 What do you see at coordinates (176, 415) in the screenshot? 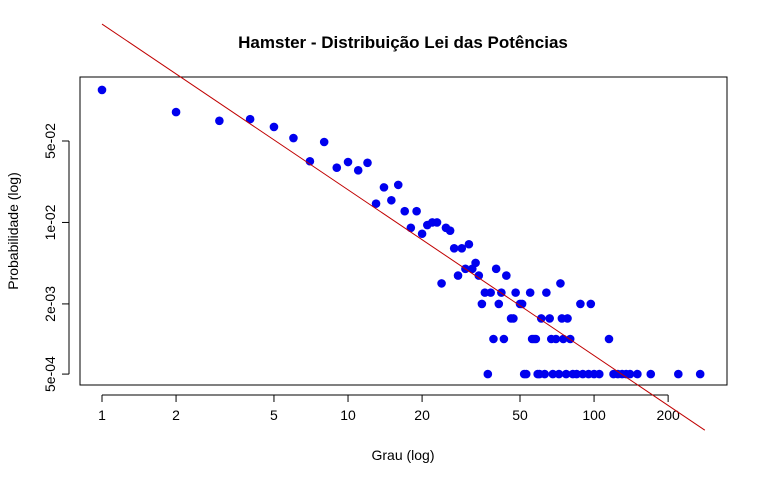
I see `x-tick-label: 2` at bounding box center [176, 415].